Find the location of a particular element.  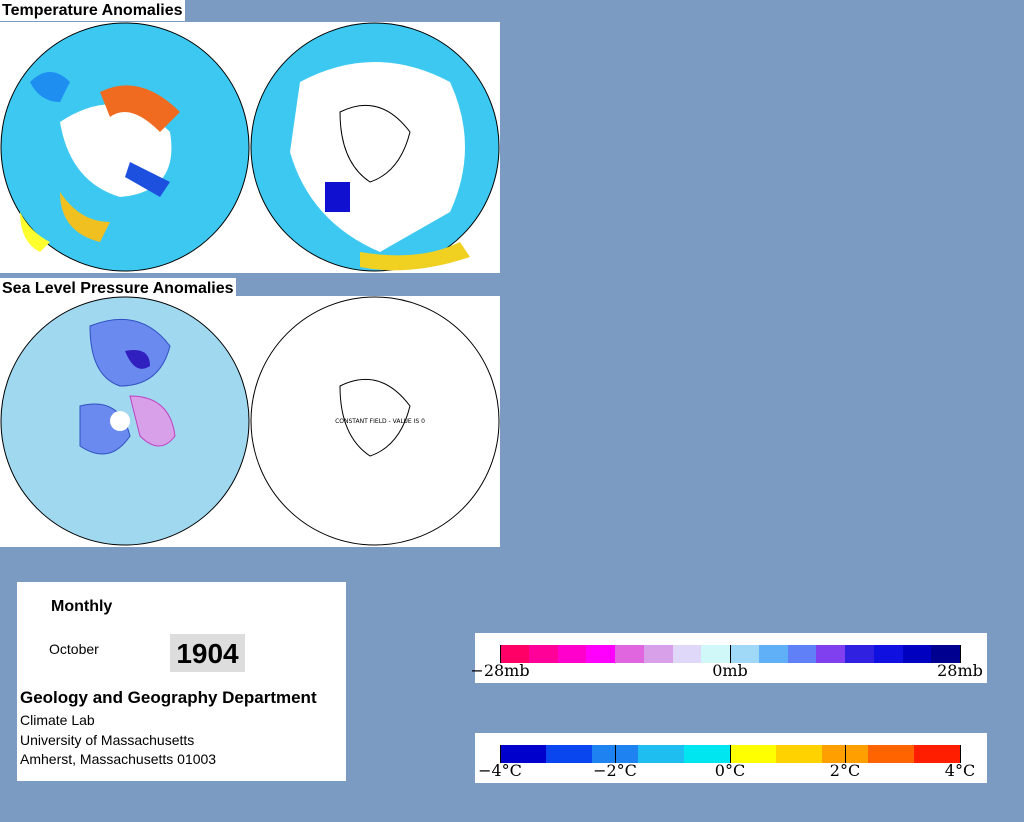

temperature-maps is located at coordinates (250, 147).